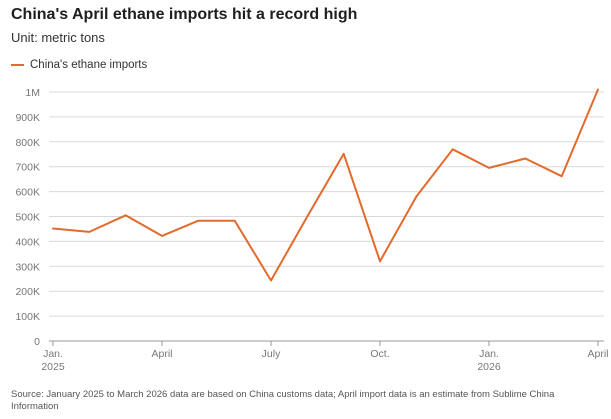 The height and width of the screenshot is (419, 611). Describe the element at coordinates (271, 354) in the screenshot. I see `x-tick-label: July` at that location.